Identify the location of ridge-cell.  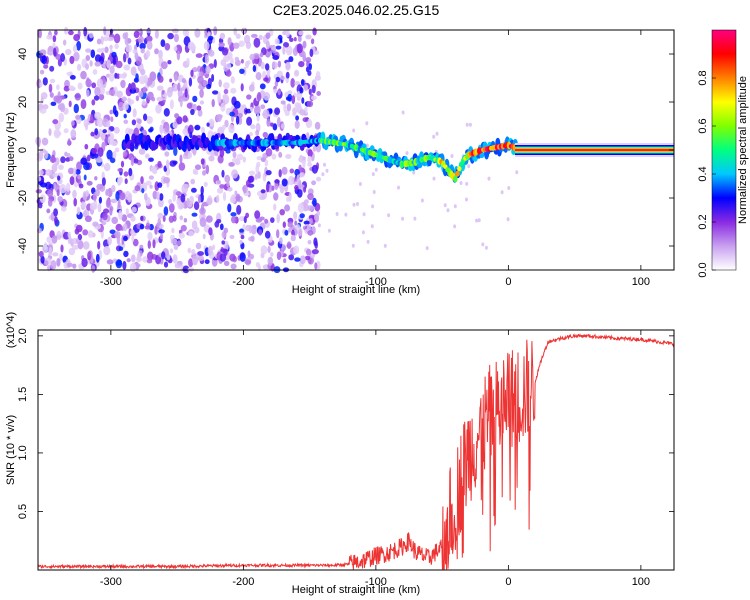
(457, 173).